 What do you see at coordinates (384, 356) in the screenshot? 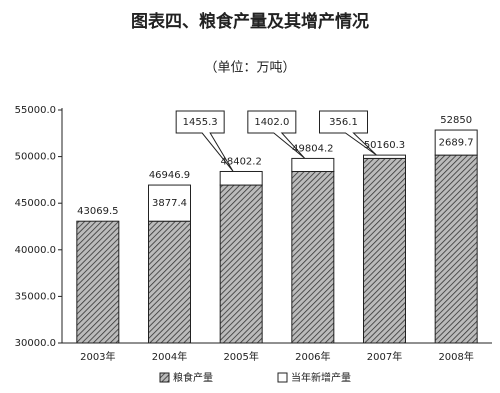
I see `x-tick-label: 2007年` at bounding box center [384, 356].